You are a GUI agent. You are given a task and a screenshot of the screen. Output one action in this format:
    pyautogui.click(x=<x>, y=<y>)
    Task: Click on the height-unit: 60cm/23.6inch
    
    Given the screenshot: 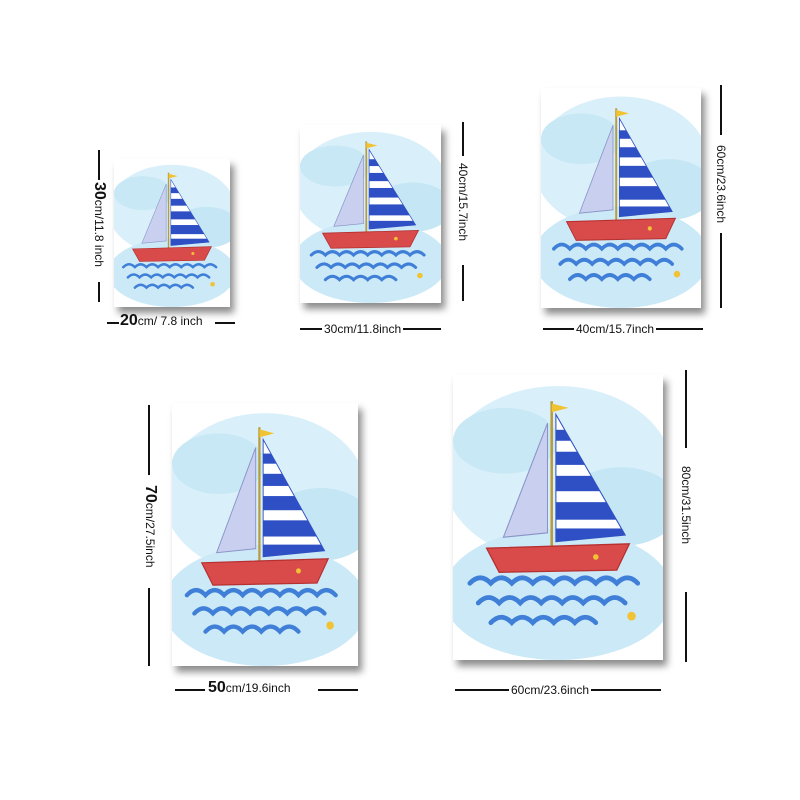 What is the action you would take?
    pyautogui.click(x=721, y=184)
    